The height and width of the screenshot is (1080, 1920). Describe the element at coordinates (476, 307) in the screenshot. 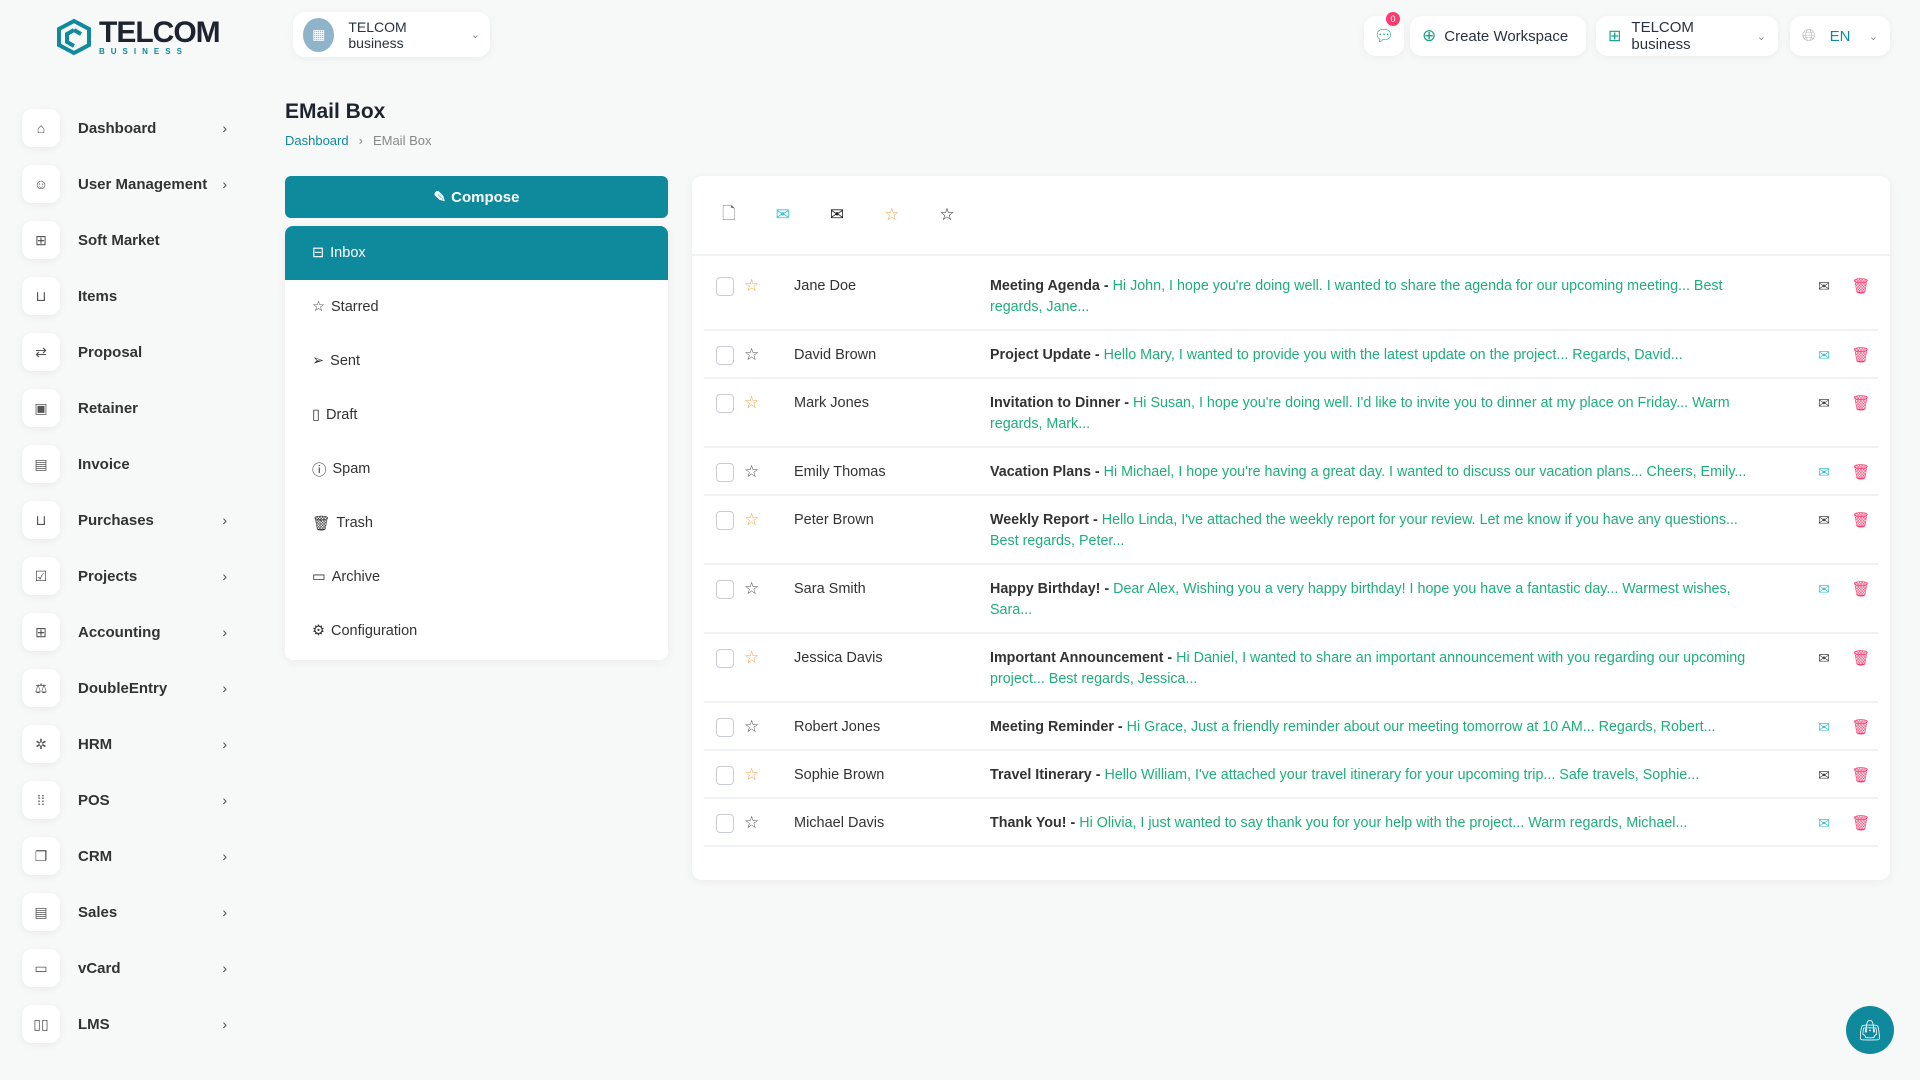

I see `folder-starred: ☆ Starred` at that location.